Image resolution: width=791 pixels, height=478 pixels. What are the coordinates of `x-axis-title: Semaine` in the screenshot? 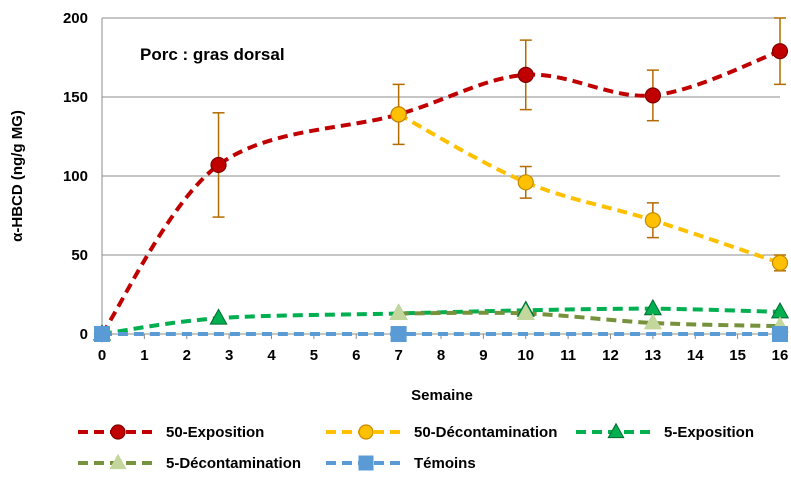 It's located at (442, 395).